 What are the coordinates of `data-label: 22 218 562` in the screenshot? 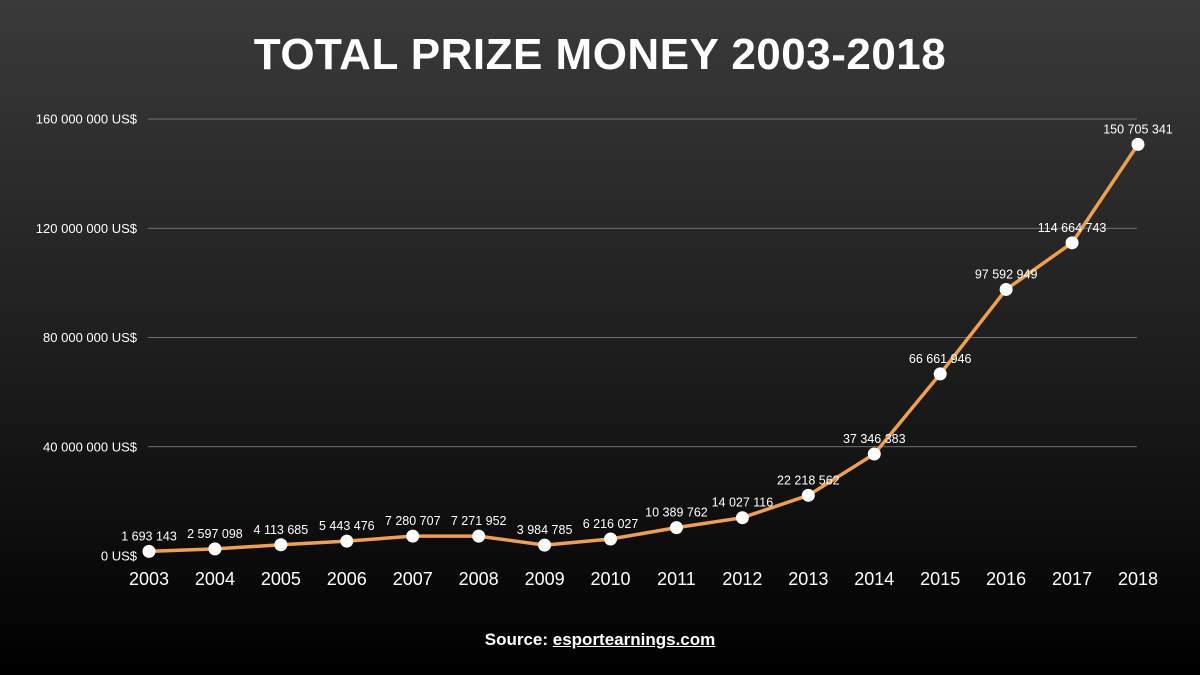 It's located at (808, 480).